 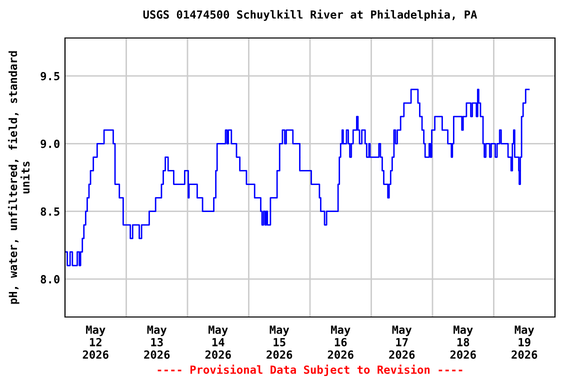 What do you see at coordinates (19, 177) in the screenshot?
I see `y-axis-title: pH, water, unfiltered, field, standard units` at bounding box center [19, 177].